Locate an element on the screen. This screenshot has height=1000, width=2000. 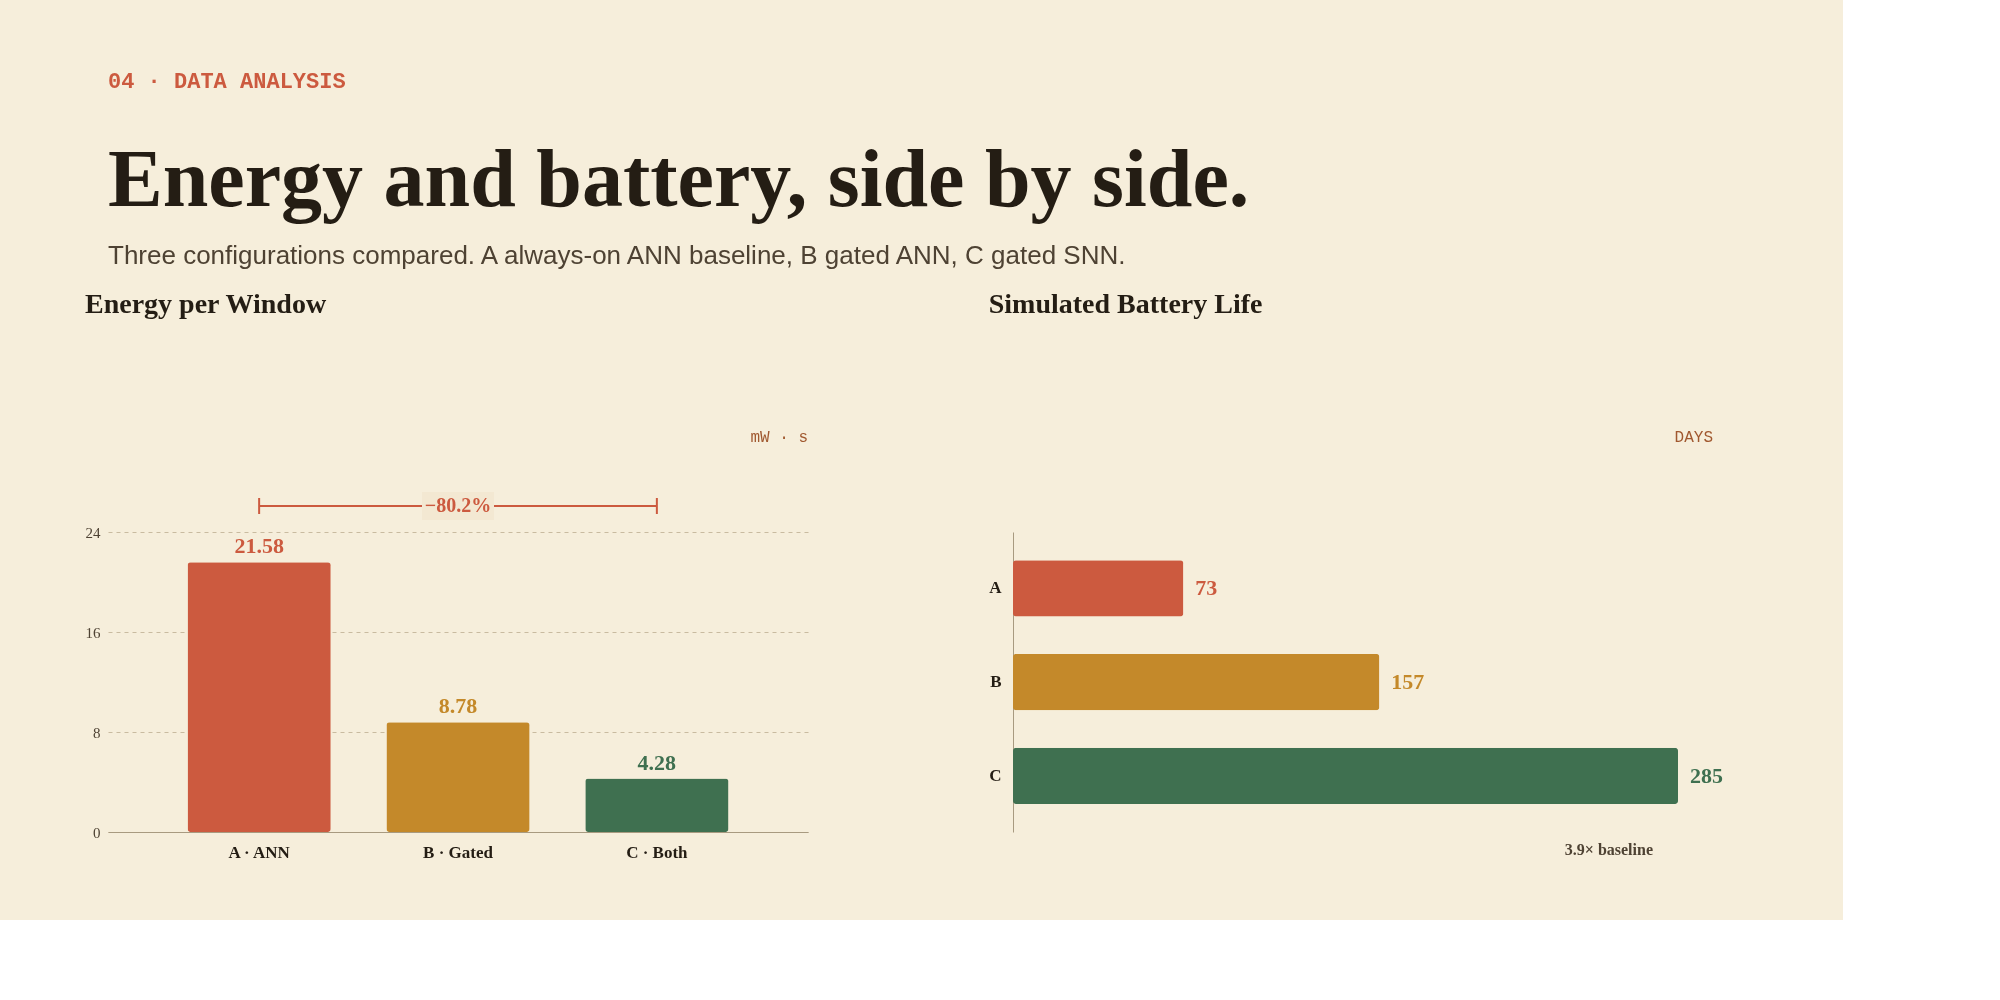
y-axis-title: mW · s is located at coordinates (779, 438).